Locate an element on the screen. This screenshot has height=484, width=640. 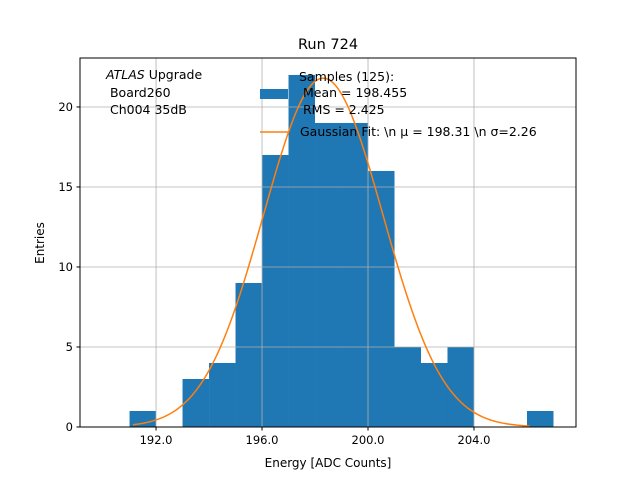
y-axis-label: Entries is located at coordinates (40, 243).